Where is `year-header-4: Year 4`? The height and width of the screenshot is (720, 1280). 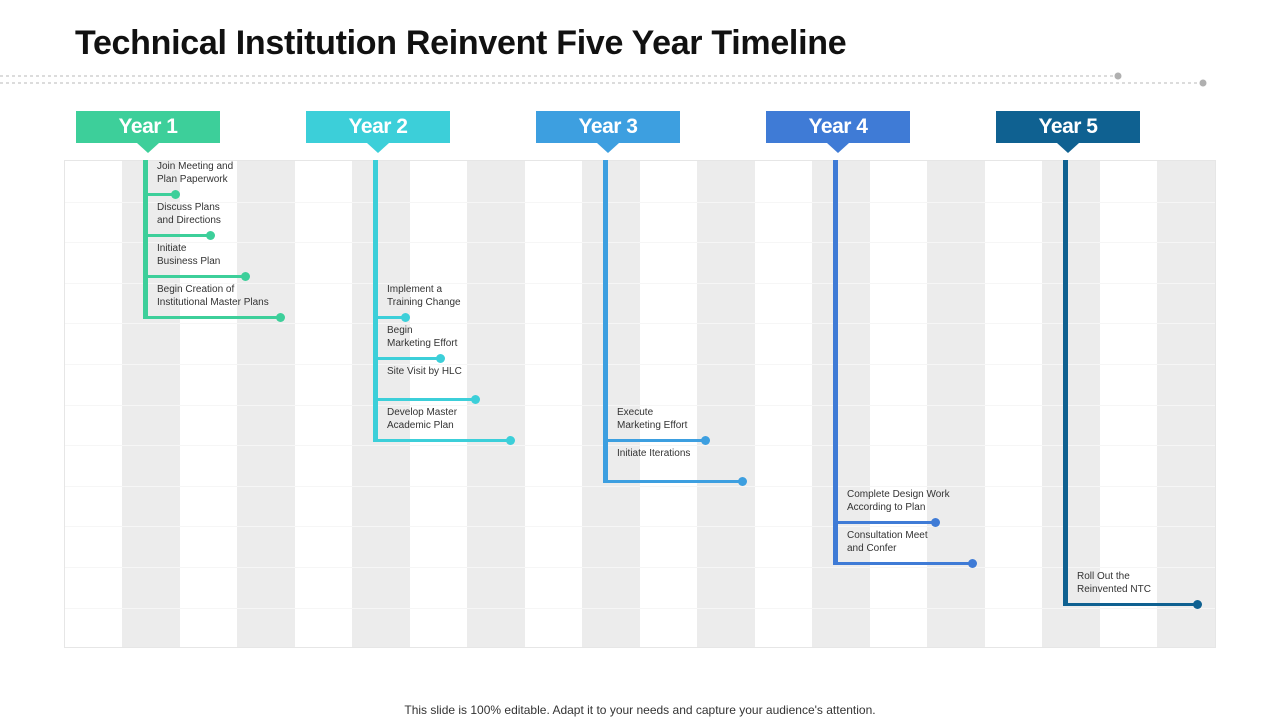 year-header-4: Year 4 is located at coordinates (838, 127).